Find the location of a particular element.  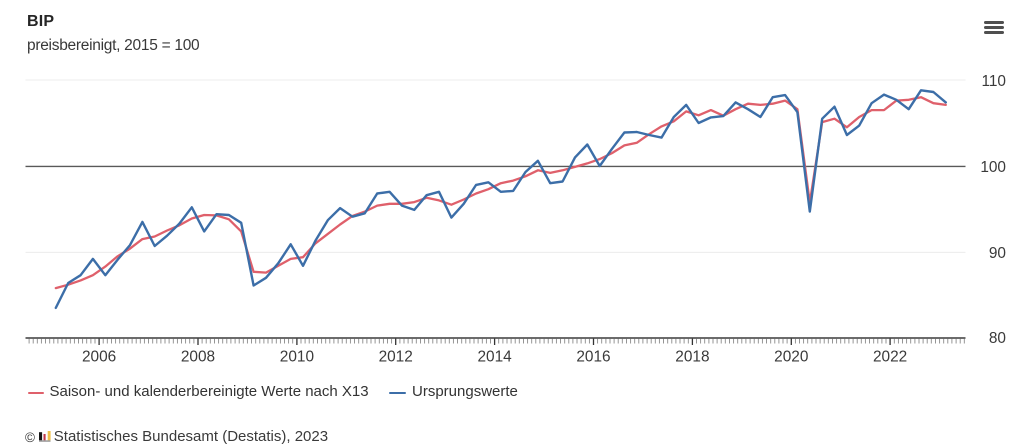

svg-text: 2022 is located at coordinates (890, 357).